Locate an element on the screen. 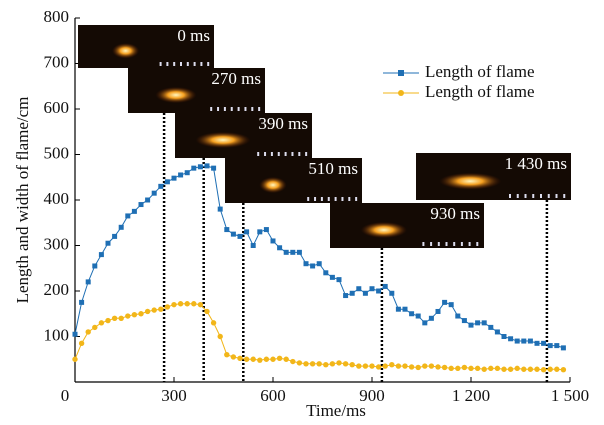 The height and width of the screenshot is (425, 604). x-tick-label: 1 500 is located at coordinates (570, 395).